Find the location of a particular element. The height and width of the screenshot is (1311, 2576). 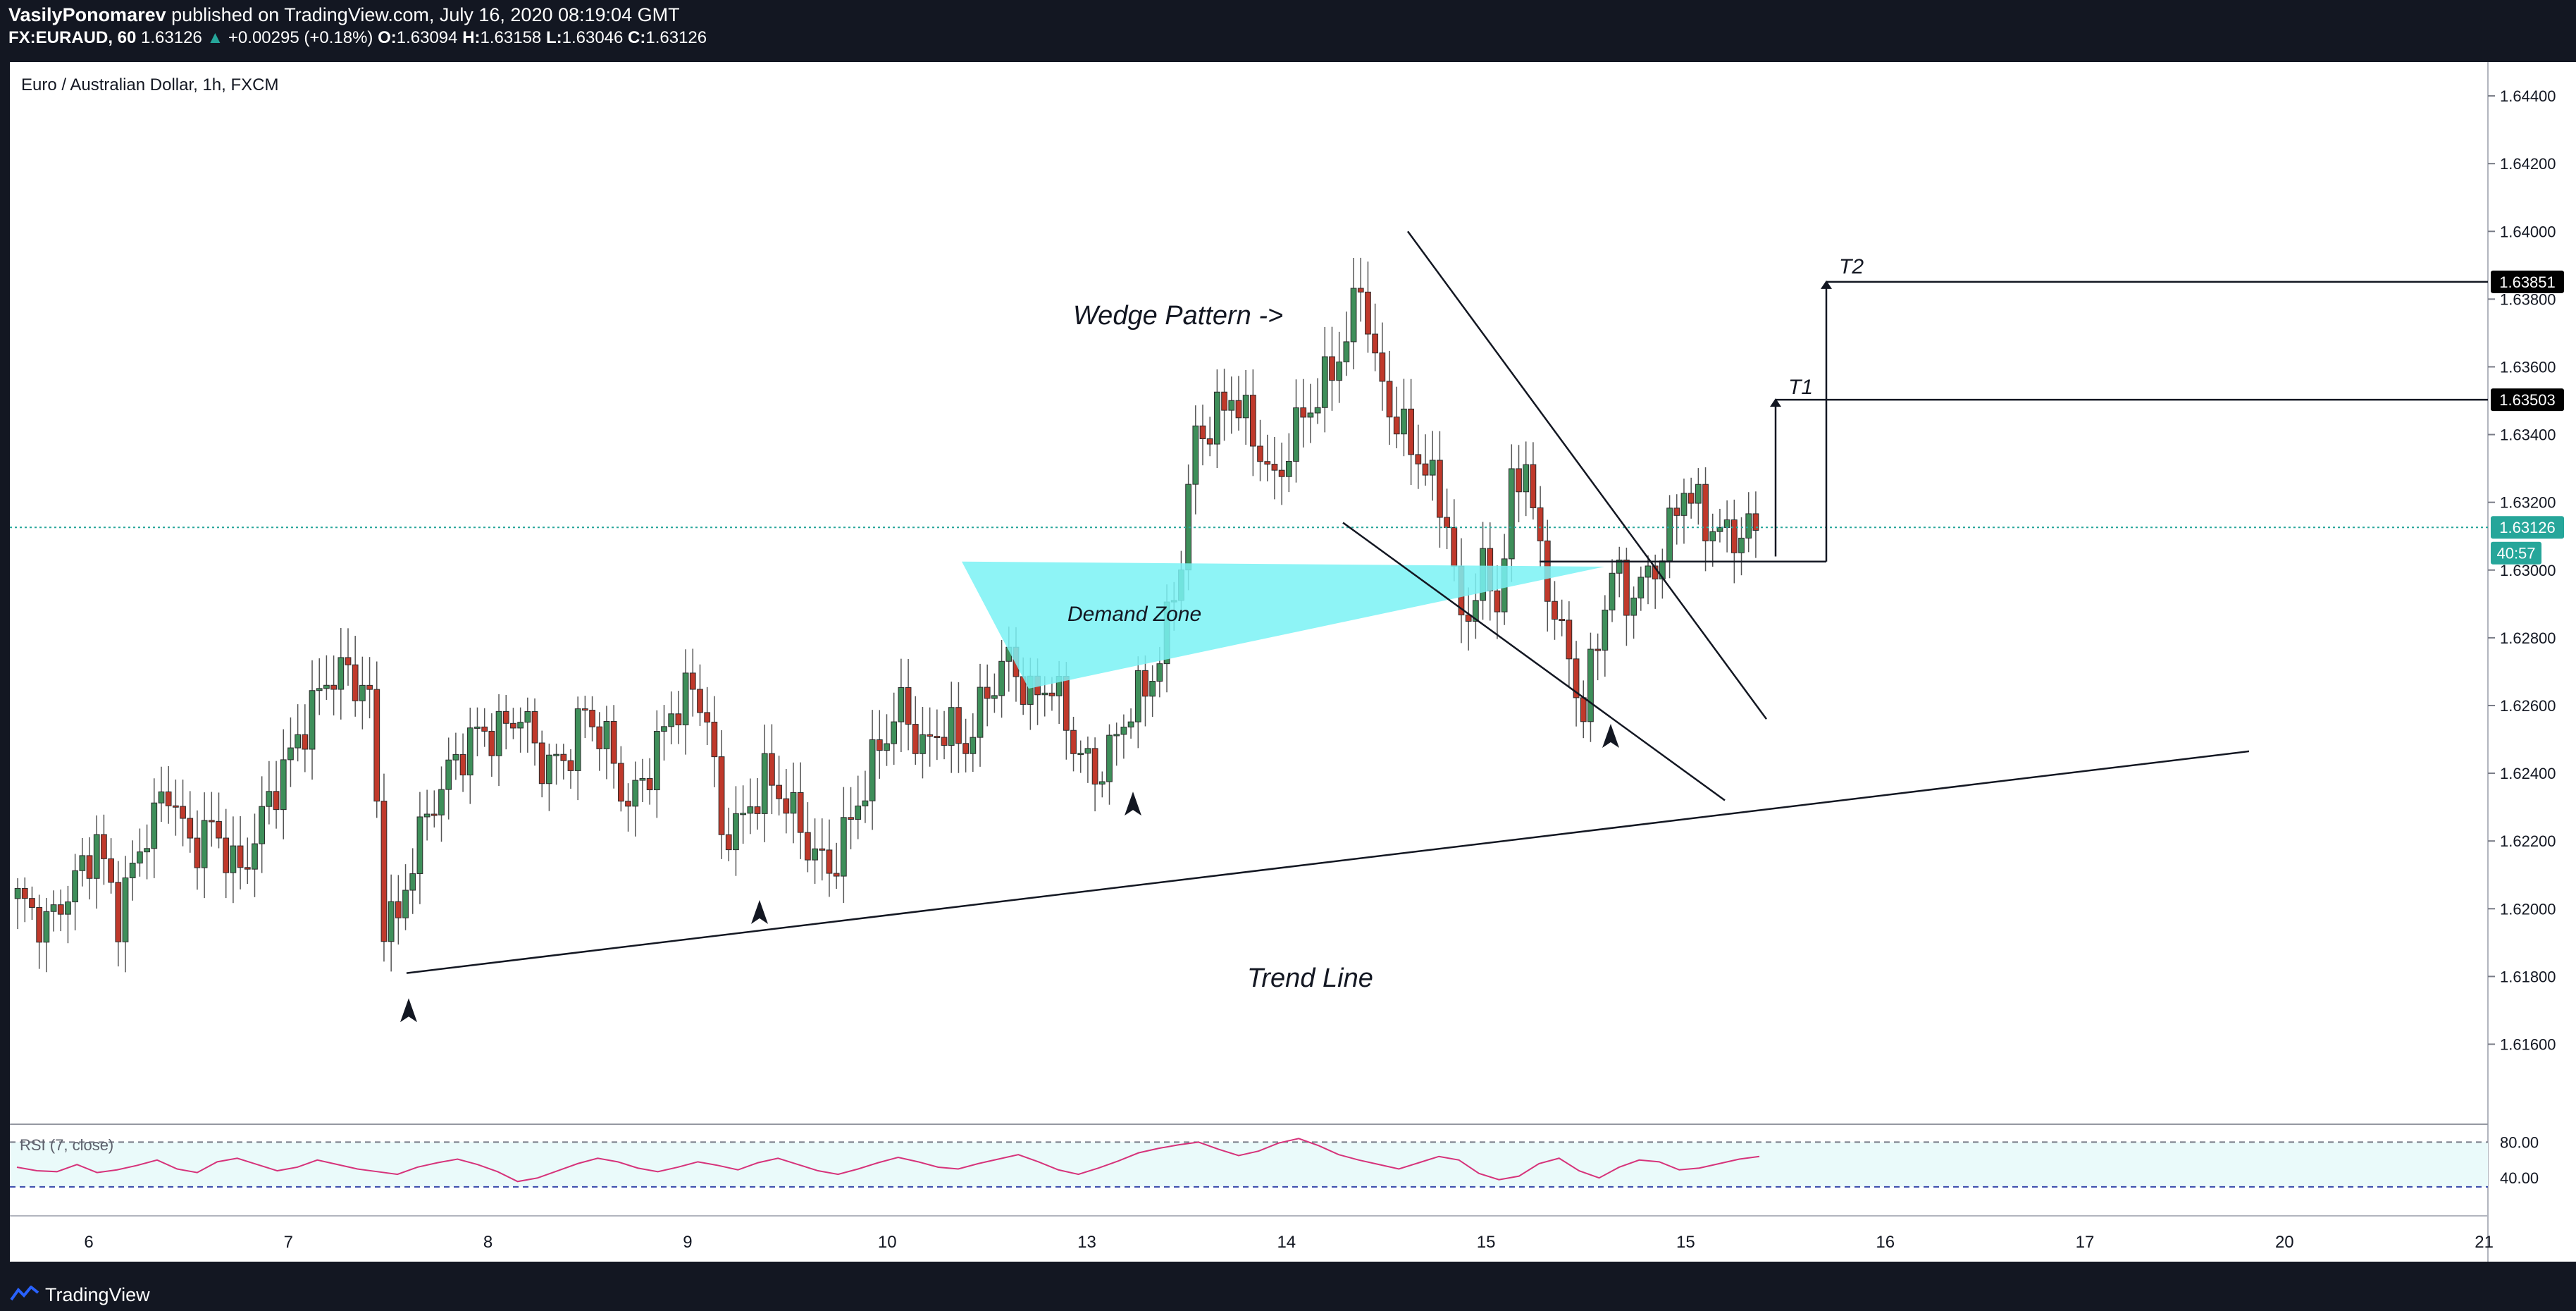

swing-low-arrow-icon is located at coordinates (1611, 737).